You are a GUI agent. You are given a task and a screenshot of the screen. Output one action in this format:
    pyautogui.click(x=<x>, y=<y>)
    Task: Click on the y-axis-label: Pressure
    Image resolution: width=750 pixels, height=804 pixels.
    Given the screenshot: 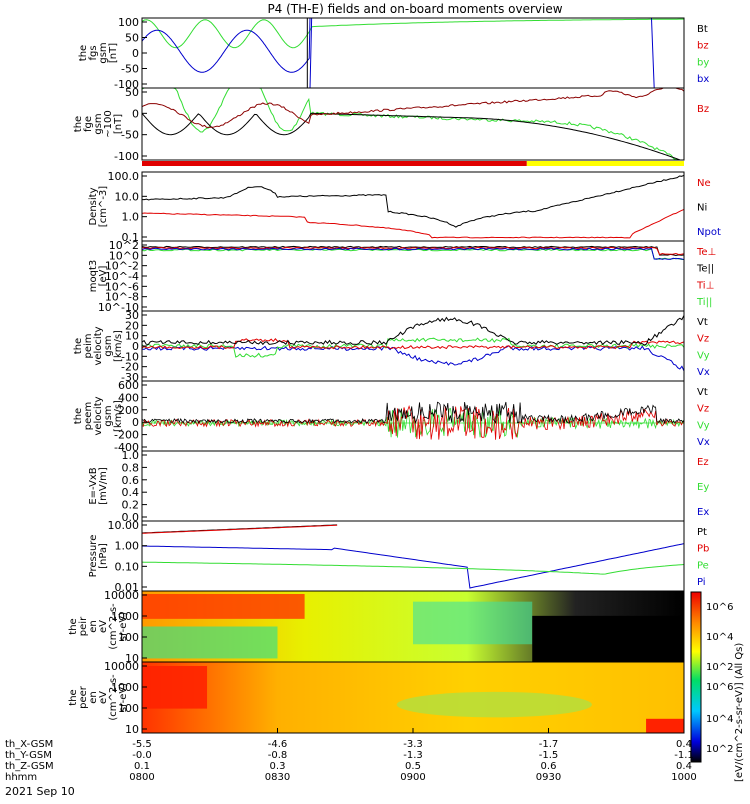 What is the action you would take?
    pyautogui.click(x=93, y=556)
    